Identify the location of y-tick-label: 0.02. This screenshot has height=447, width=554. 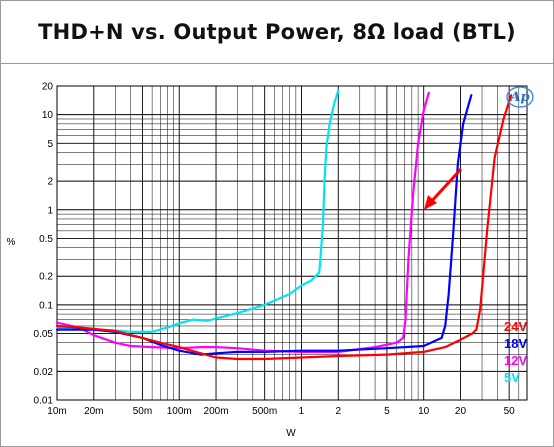
(44, 372).